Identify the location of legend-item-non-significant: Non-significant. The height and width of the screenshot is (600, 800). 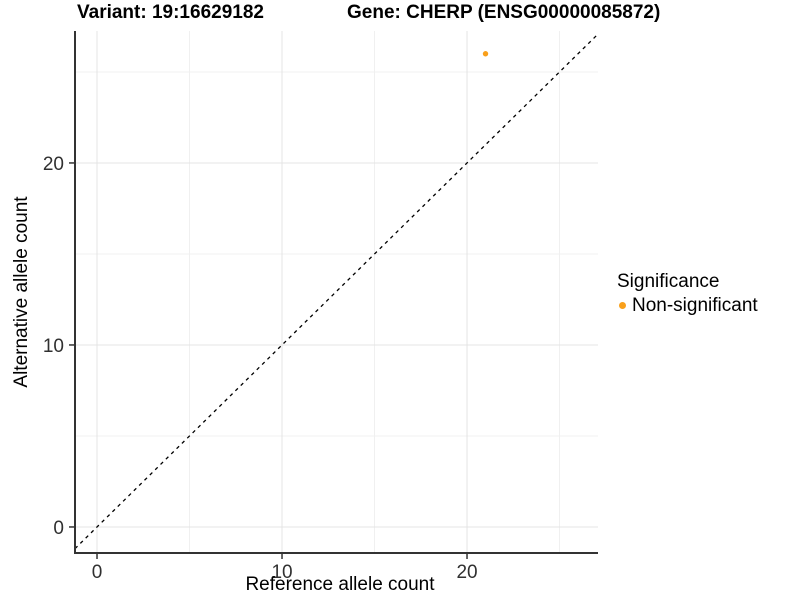
(687, 305).